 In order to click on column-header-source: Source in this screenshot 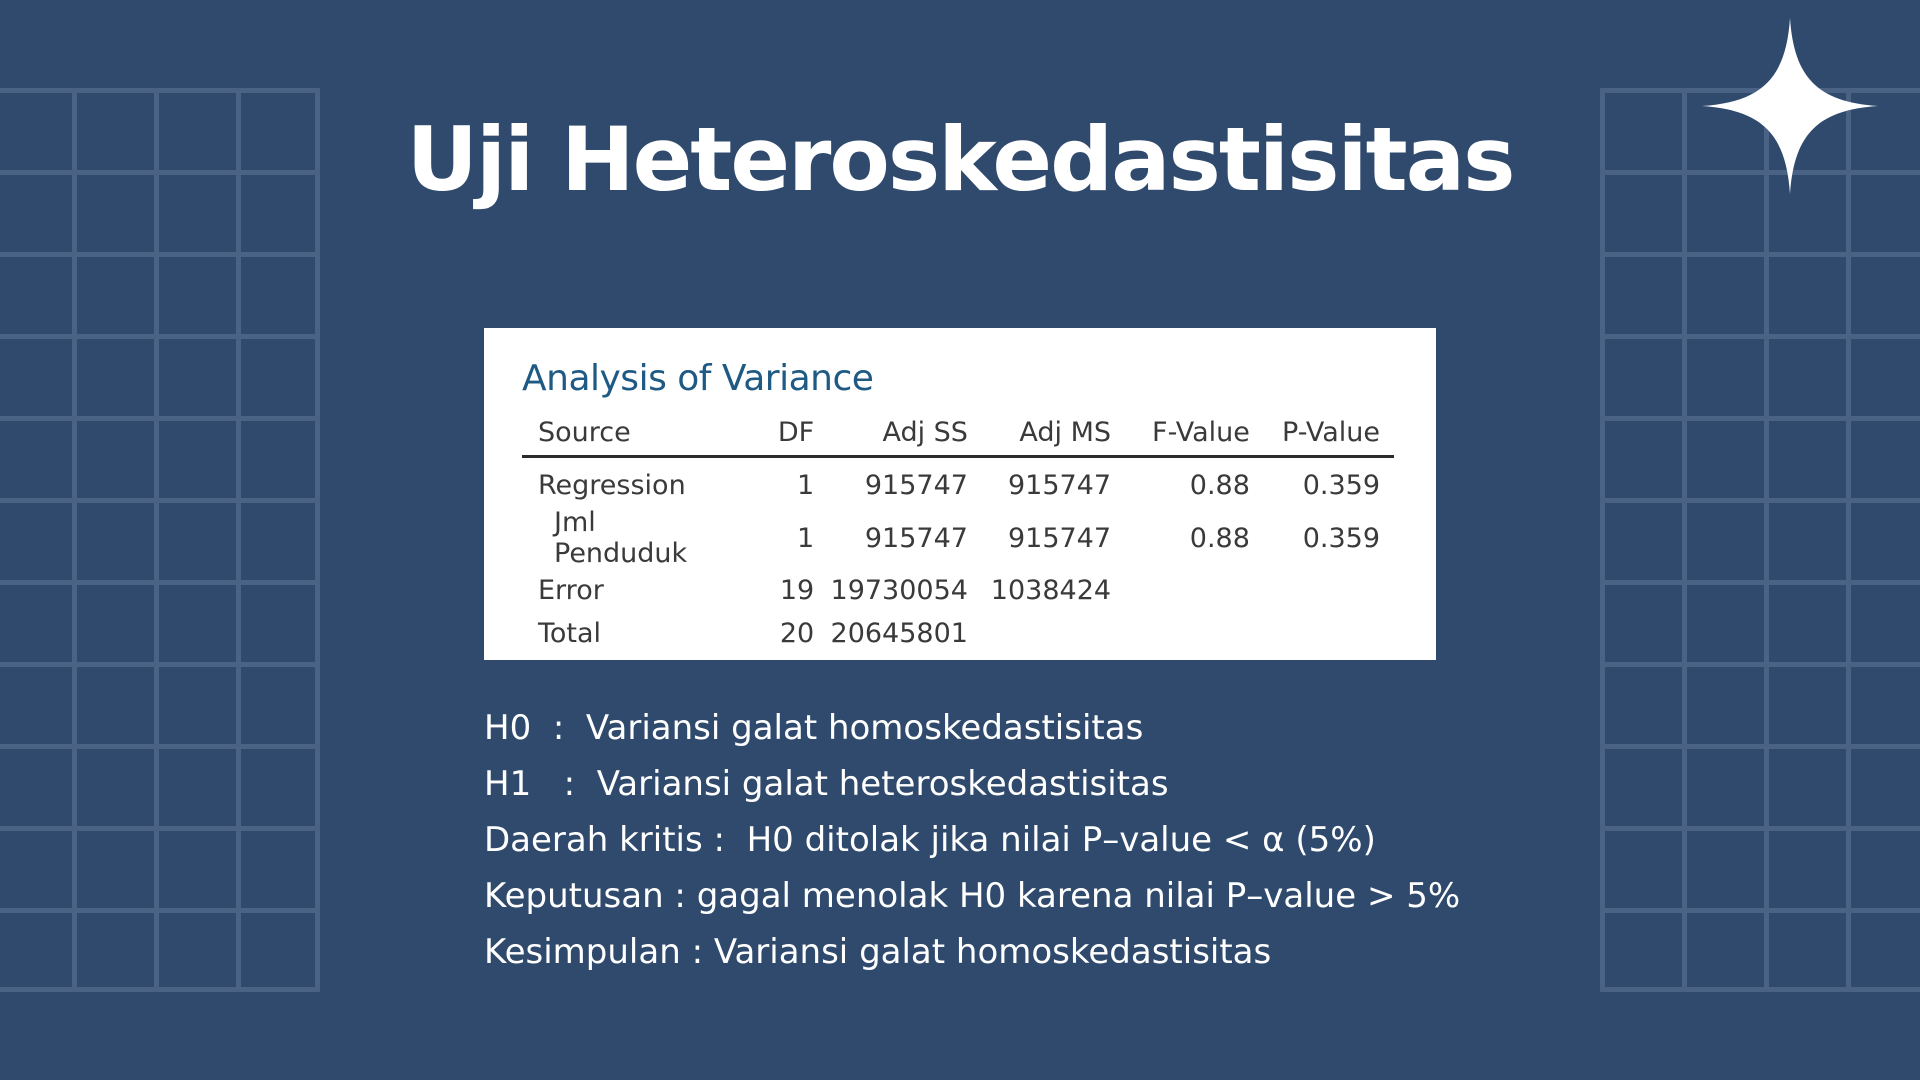, I will do `click(635, 435)`.